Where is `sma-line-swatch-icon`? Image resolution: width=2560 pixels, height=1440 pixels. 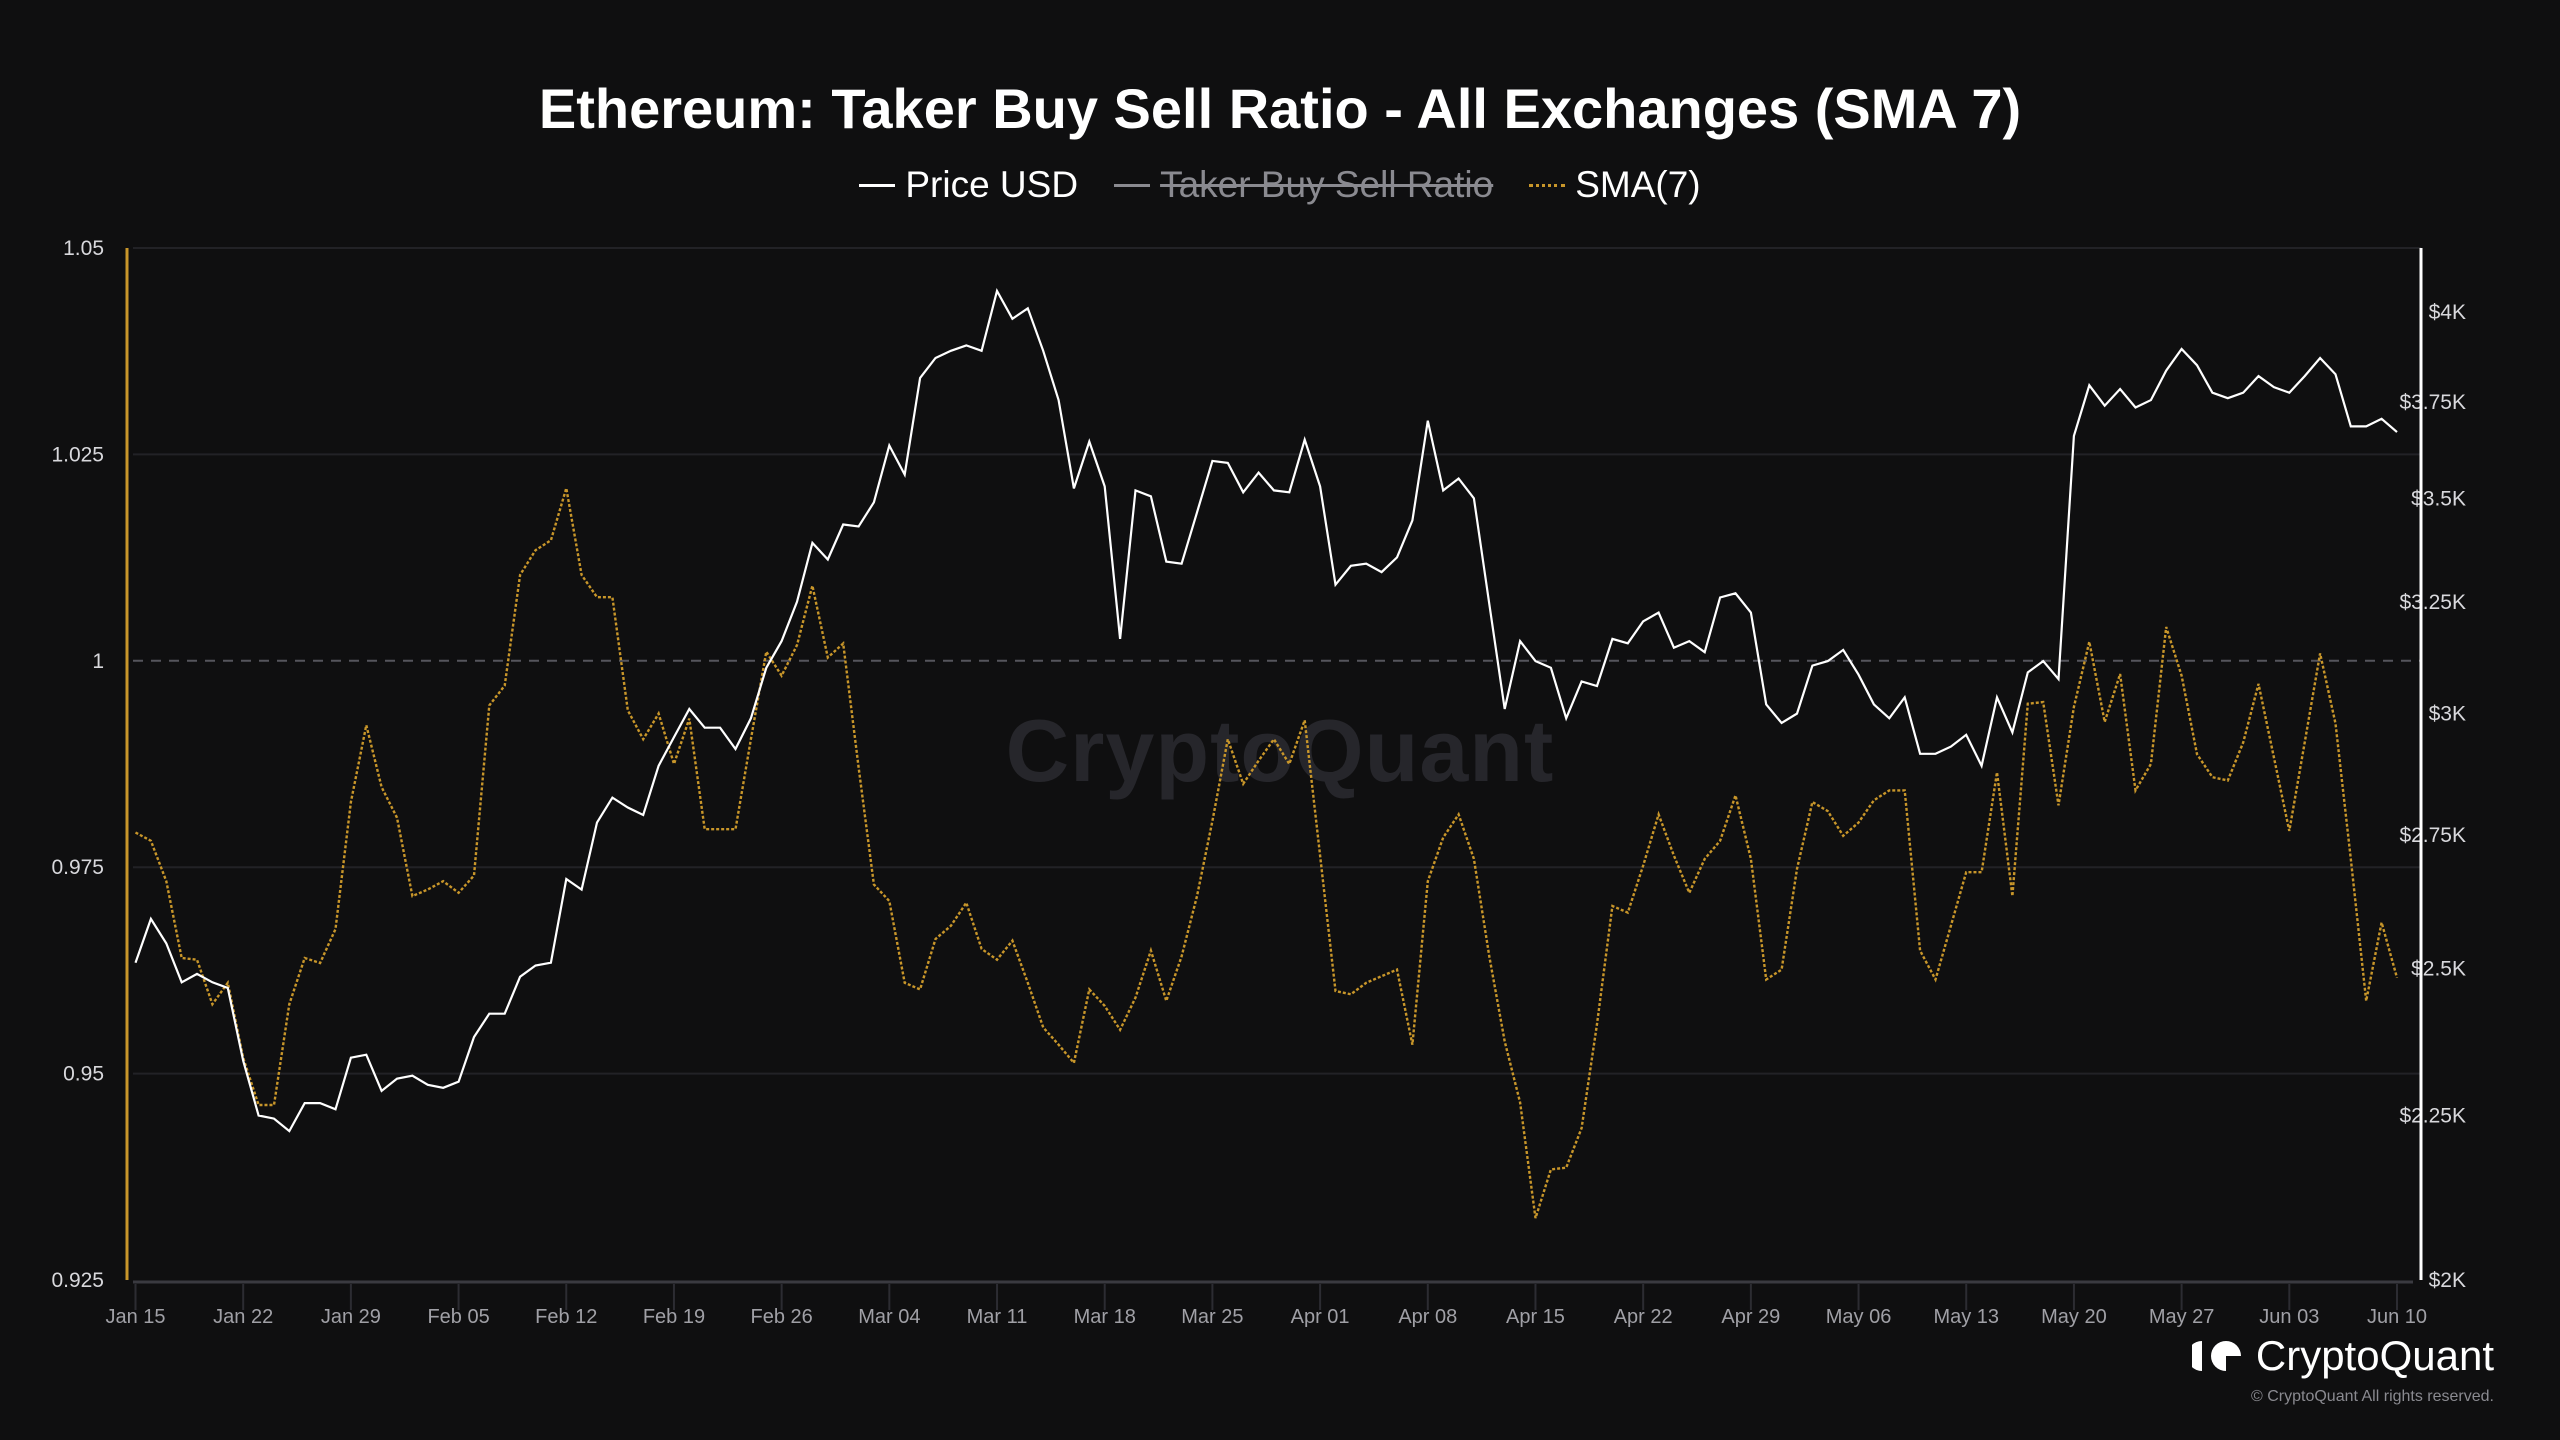
sma-line-swatch-icon is located at coordinates (1547, 185).